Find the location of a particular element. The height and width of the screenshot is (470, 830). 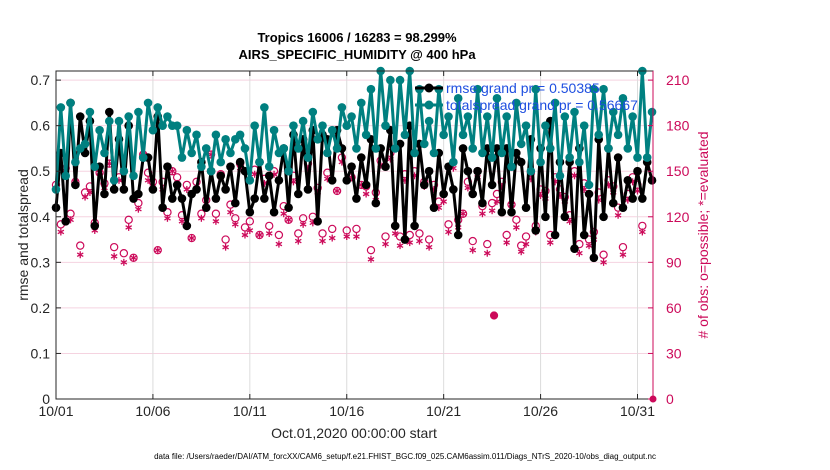

x-tick-label: 10/26 is located at coordinates (540, 411).